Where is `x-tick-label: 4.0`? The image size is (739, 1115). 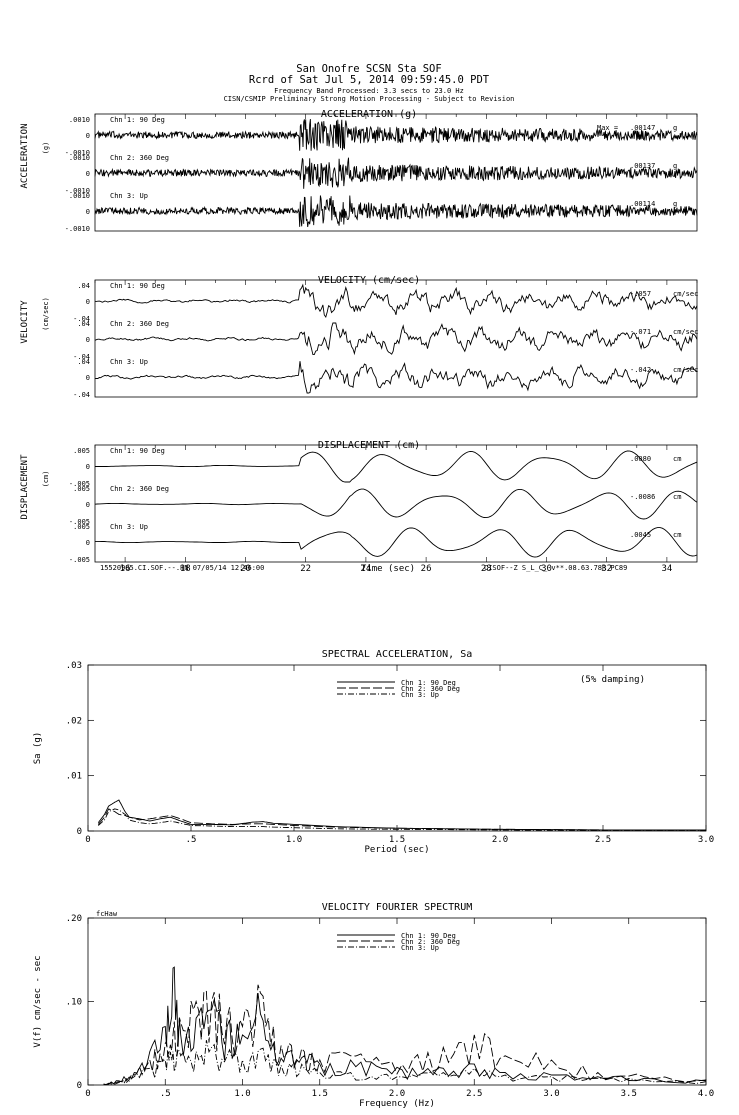
x-tick-label: 4.0 is located at coordinates (706, 1094).